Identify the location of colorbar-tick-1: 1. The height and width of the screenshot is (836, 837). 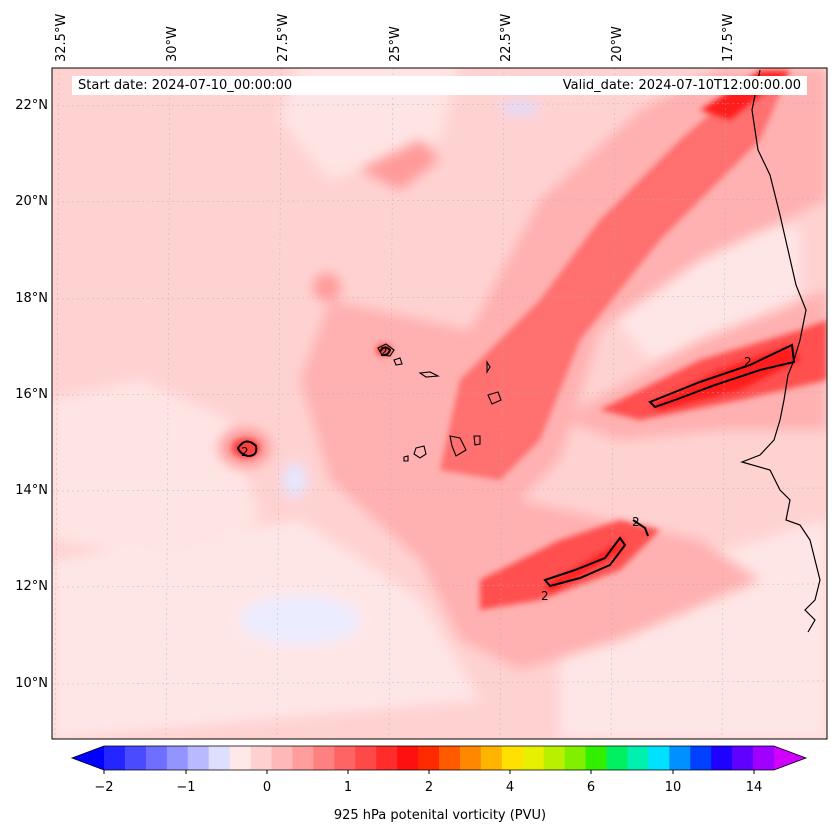
(348, 787).